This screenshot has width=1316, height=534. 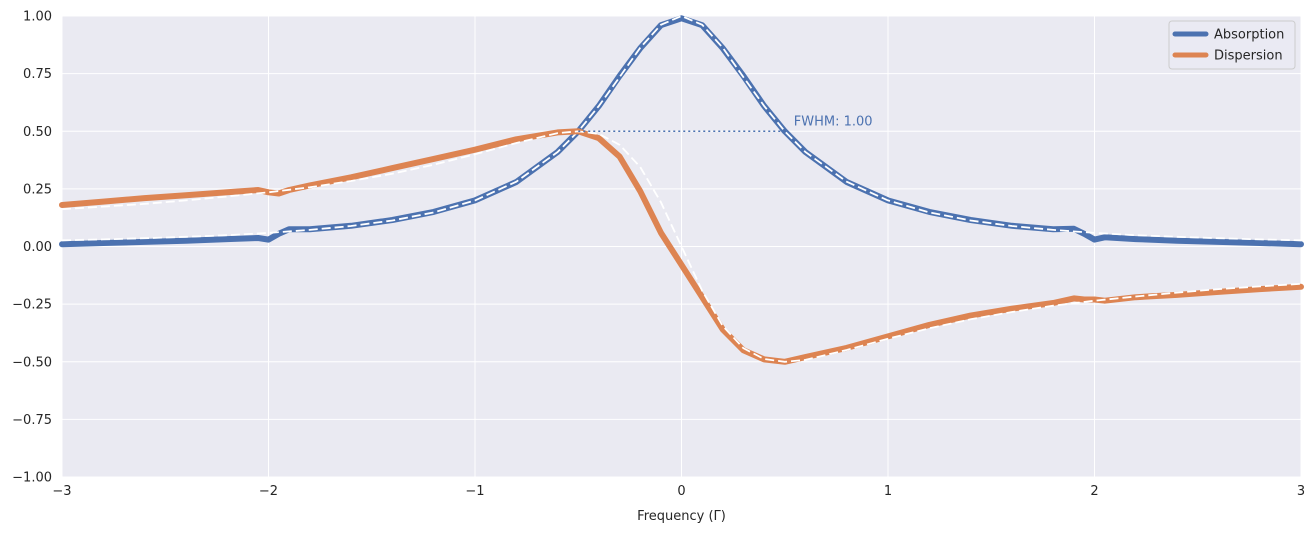 I want to click on y-tick-label: 0.75, so click(x=37, y=74).